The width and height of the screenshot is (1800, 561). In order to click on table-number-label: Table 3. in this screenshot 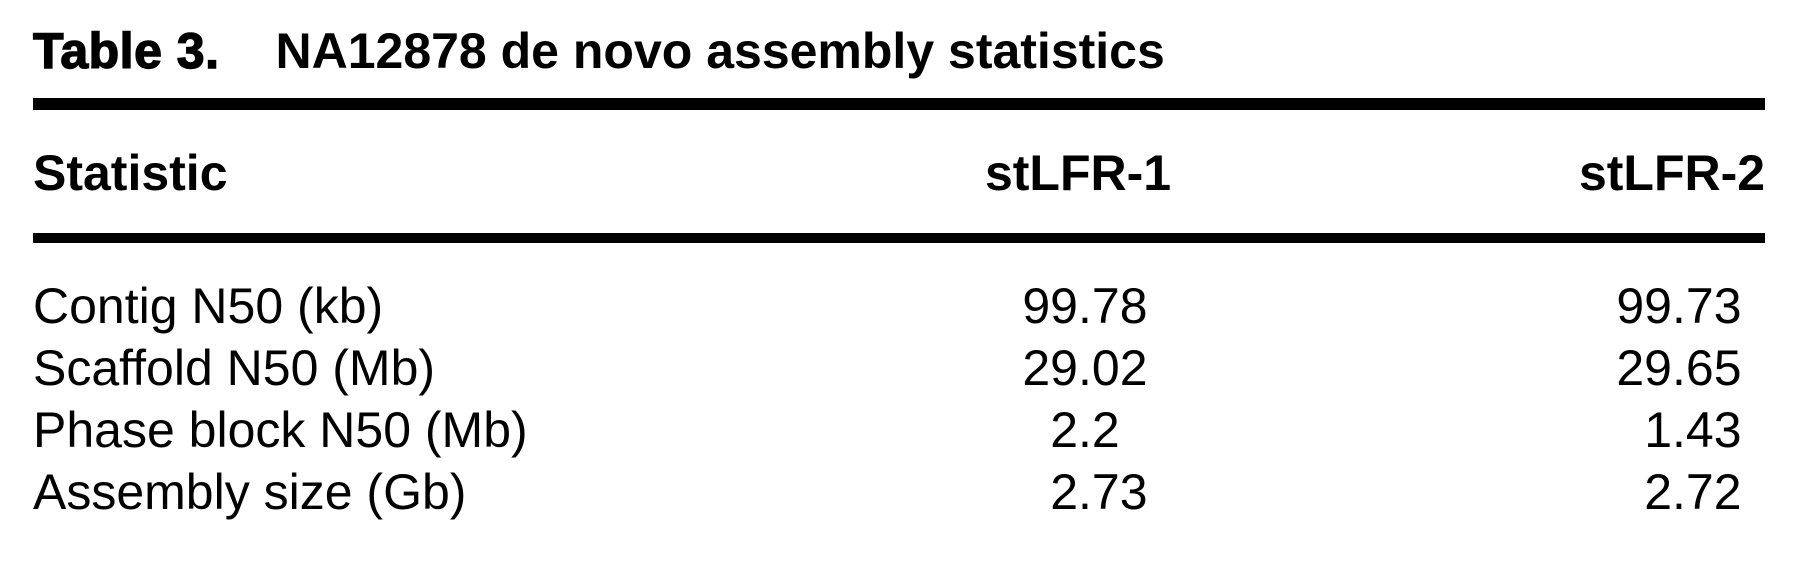, I will do `click(126, 51)`.